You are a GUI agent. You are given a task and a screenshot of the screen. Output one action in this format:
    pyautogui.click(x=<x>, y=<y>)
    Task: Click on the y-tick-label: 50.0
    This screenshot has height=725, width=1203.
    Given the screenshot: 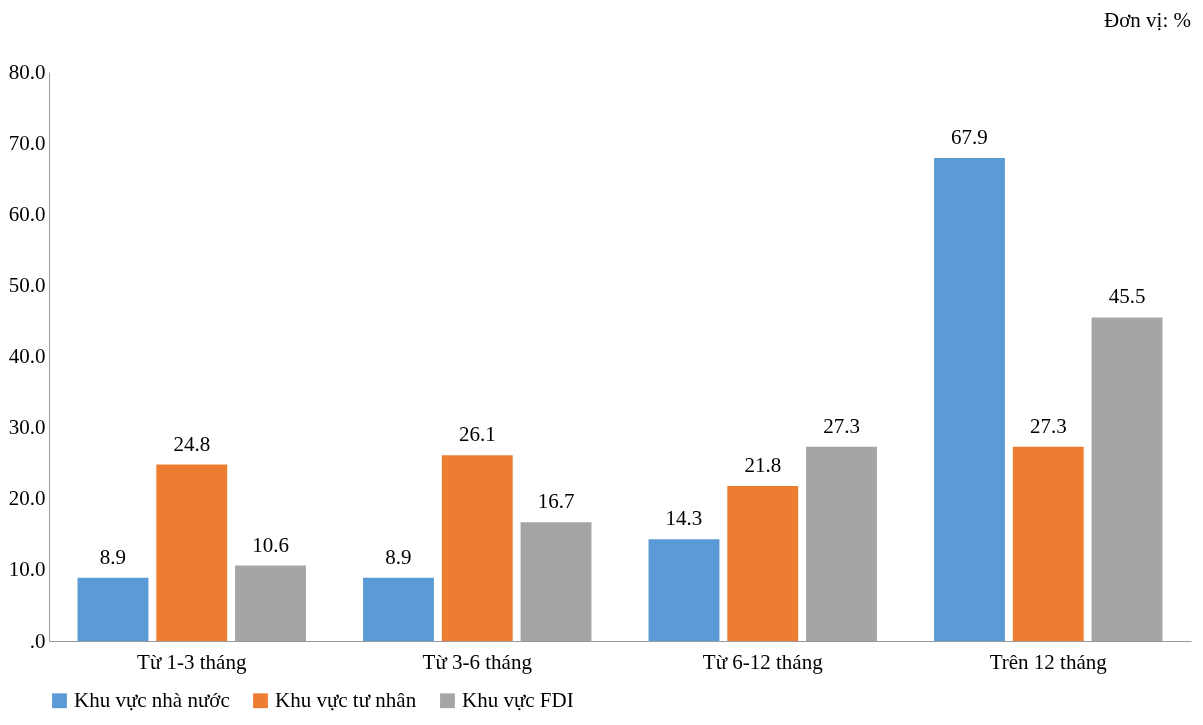 What is the action you would take?
    pyautogui.click(x=27, y=284)
    